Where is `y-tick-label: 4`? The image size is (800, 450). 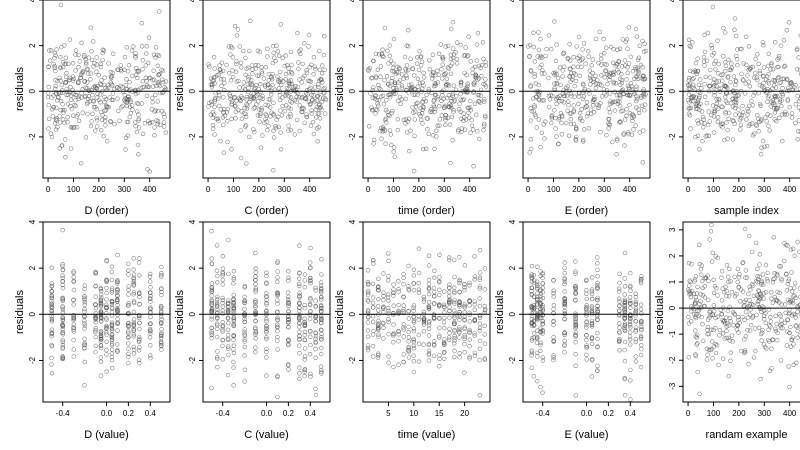
y-tick-label: 4 is located at coordinates (192, 221).